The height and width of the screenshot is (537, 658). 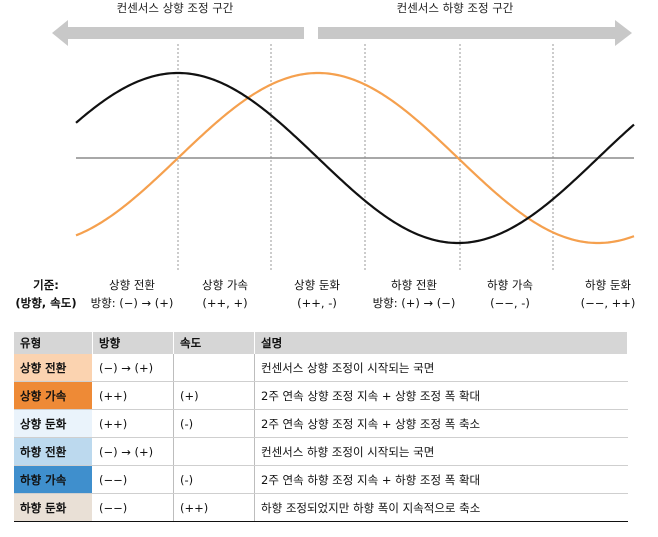 What do you see at coordinates (53, 479) in the screenshot?
I see `type-cell: 하향 가속` at bounding box center [53, 479].